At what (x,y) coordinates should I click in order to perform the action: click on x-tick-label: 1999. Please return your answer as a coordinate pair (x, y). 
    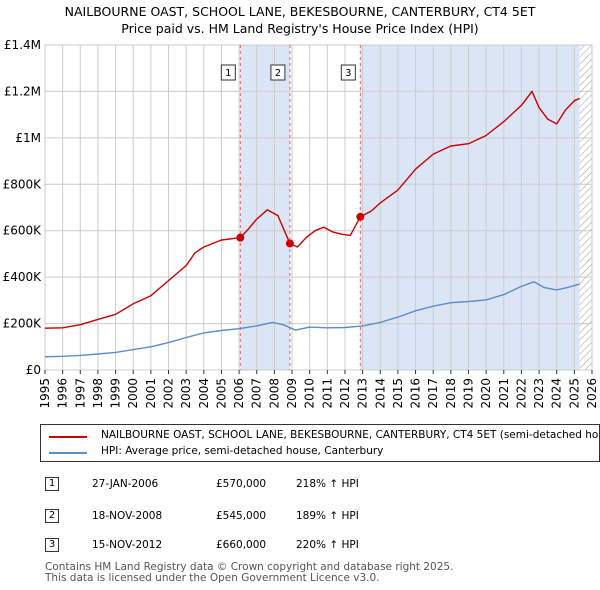
    Looking at the image, I should click on (116, 393).